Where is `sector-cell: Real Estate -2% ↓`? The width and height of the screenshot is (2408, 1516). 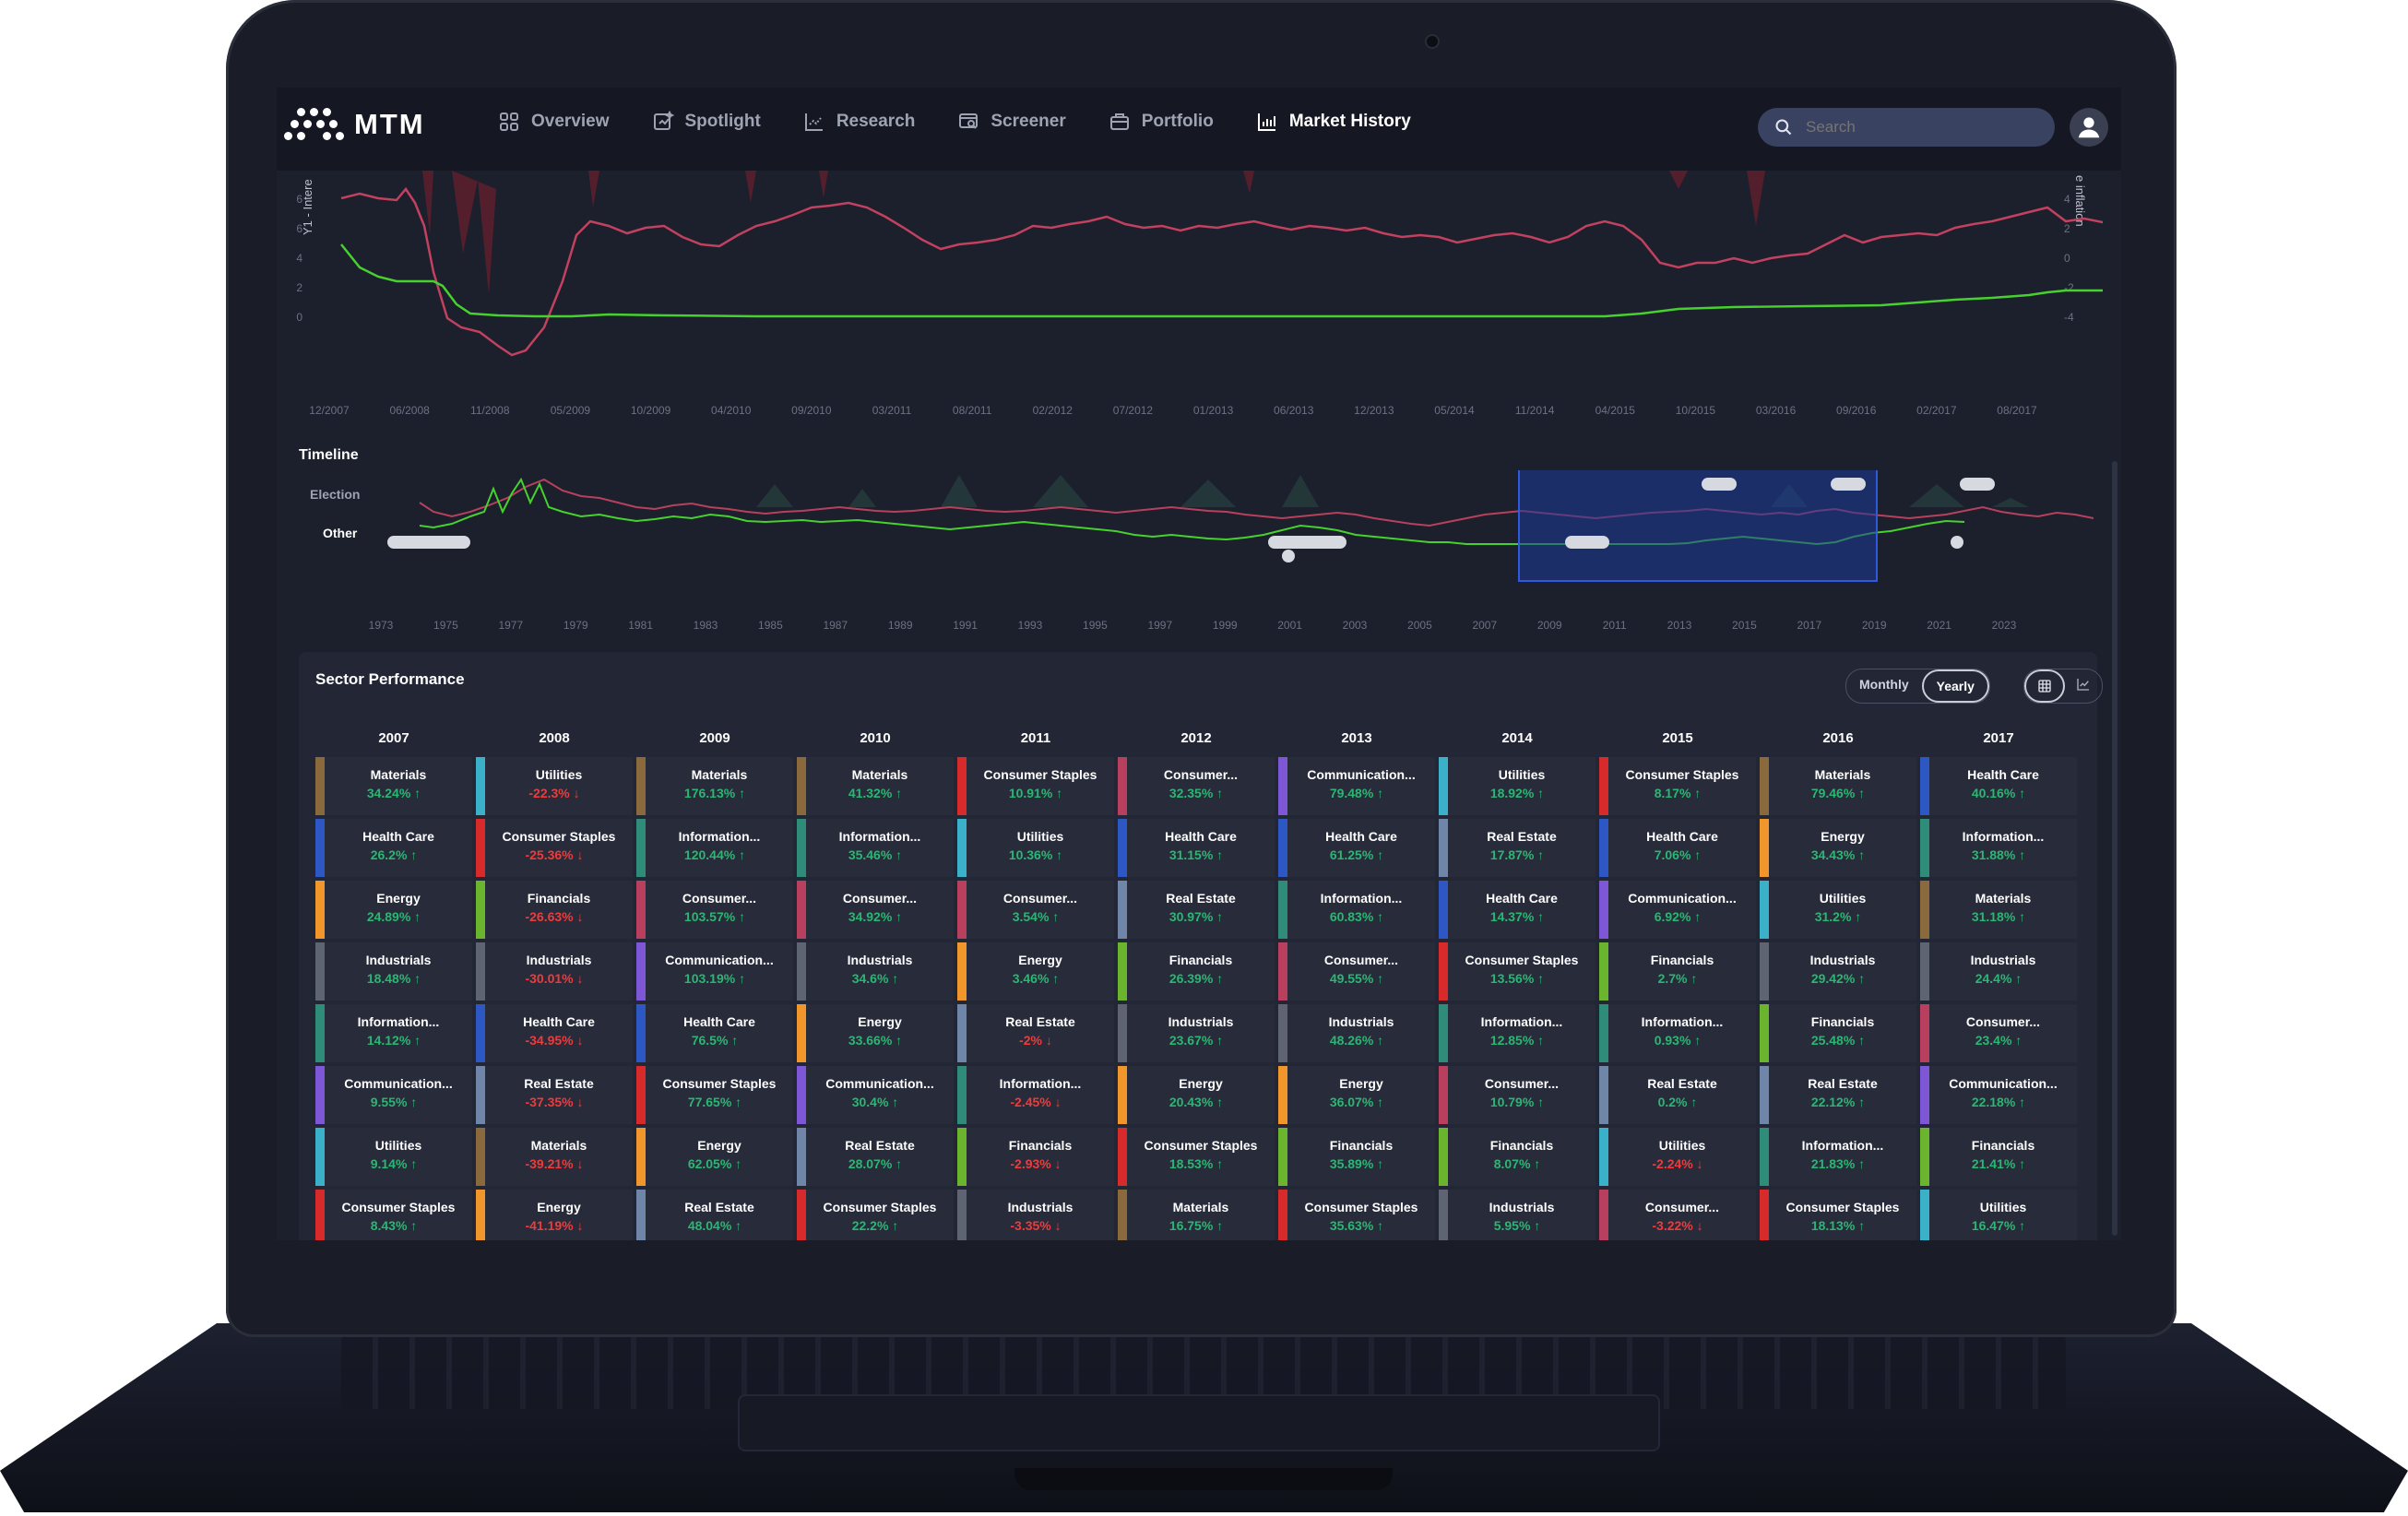
sector-cell: Real Estate -2% ↓ is located at coordinates (1035, 1033).